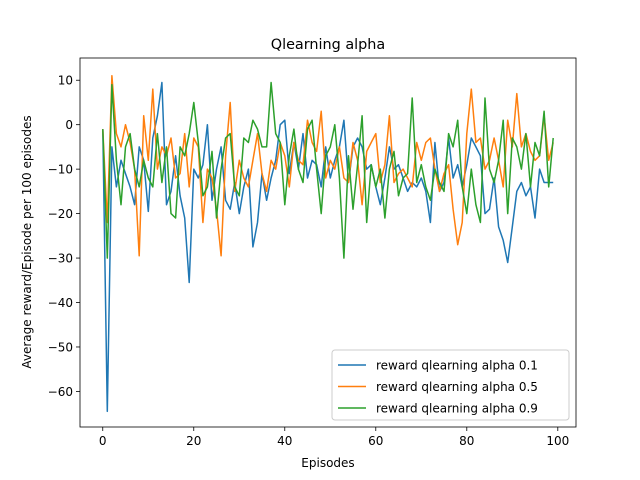 The height and width of the screenshot is (480, 640). I want to click on y-tick-label: 0, so click(69, 125).